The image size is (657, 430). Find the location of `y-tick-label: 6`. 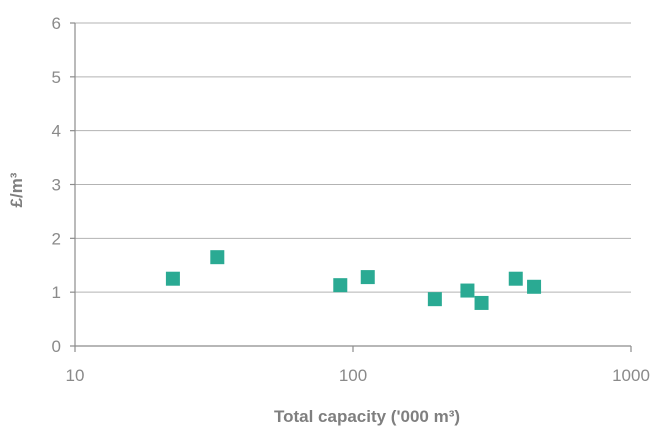

y-tick-label: 6 is located at coordinates (56, 23).